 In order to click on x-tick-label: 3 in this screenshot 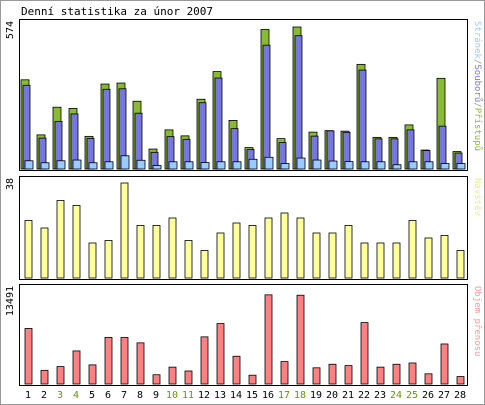, I will do `click(60, 395)`.